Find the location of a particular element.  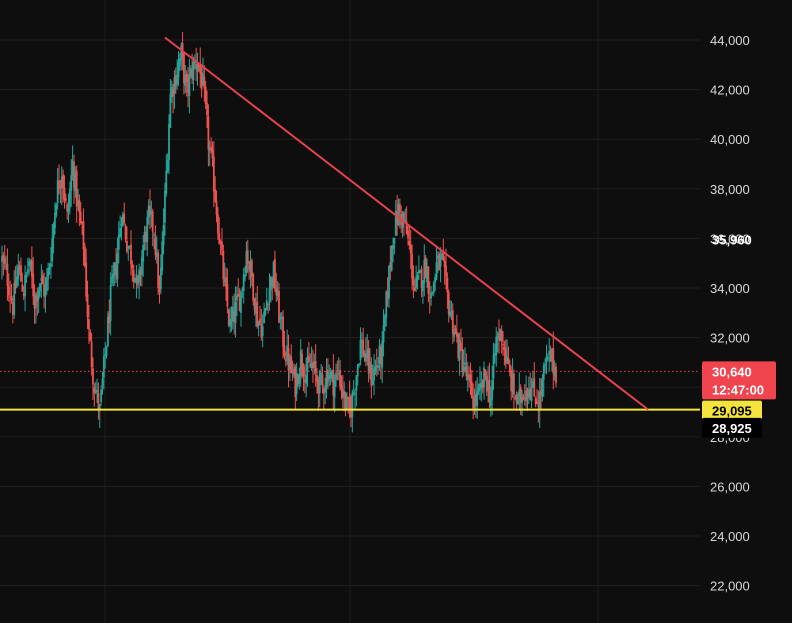

price-tag-red: 30,640 12:47:00 is located at coordinates (739, 380).